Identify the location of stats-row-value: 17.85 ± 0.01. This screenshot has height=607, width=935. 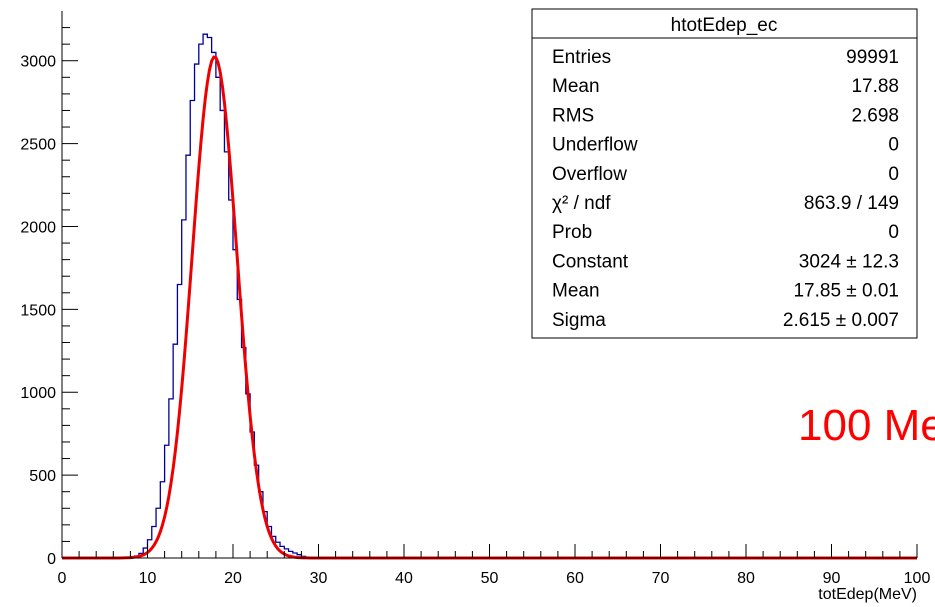
(846, 291).